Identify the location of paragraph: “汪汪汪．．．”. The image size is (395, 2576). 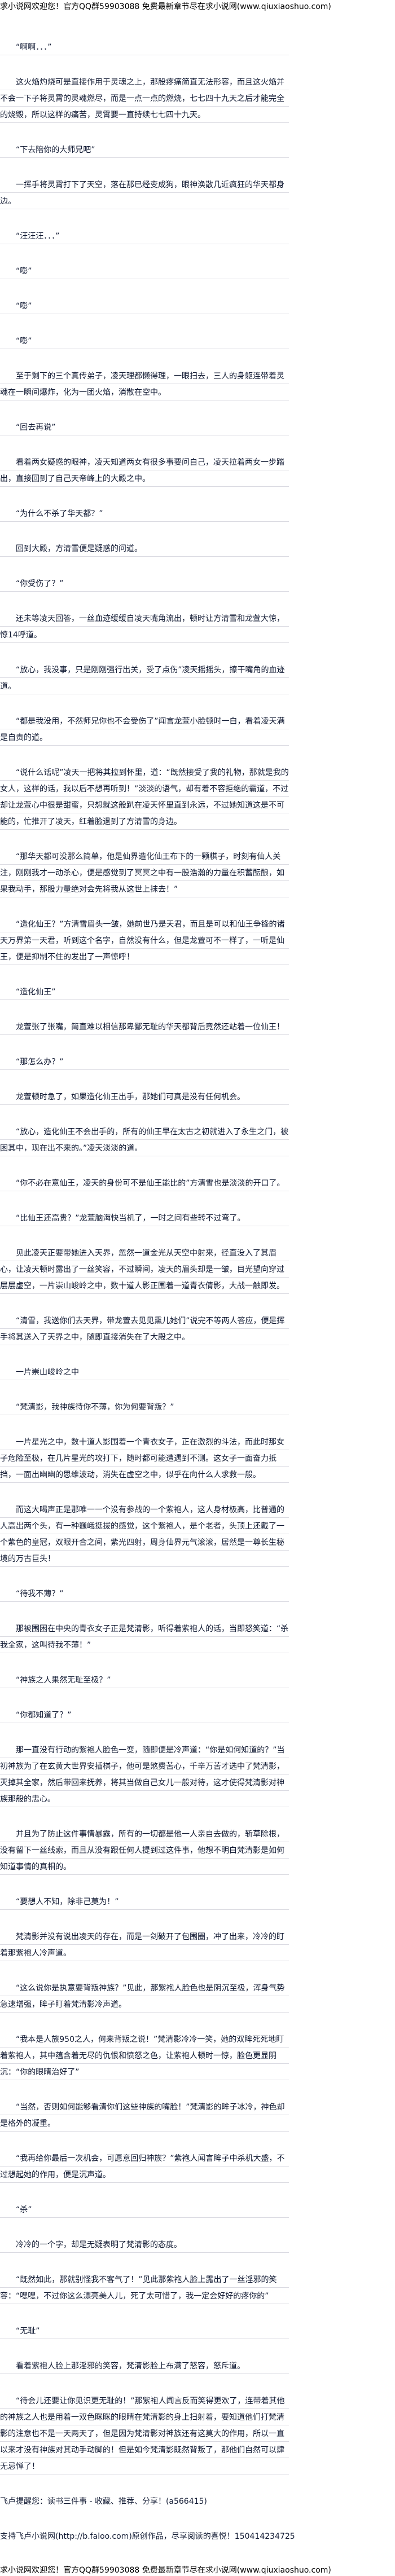
(144, 236).